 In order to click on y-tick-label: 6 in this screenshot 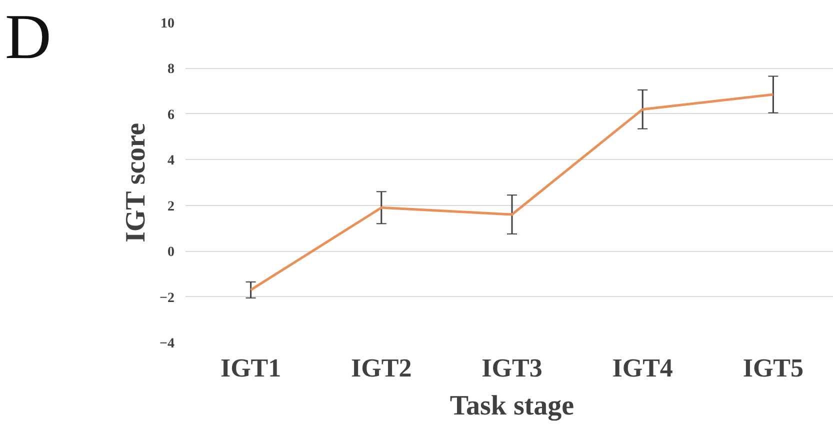, I will do `click(171, 115)`.